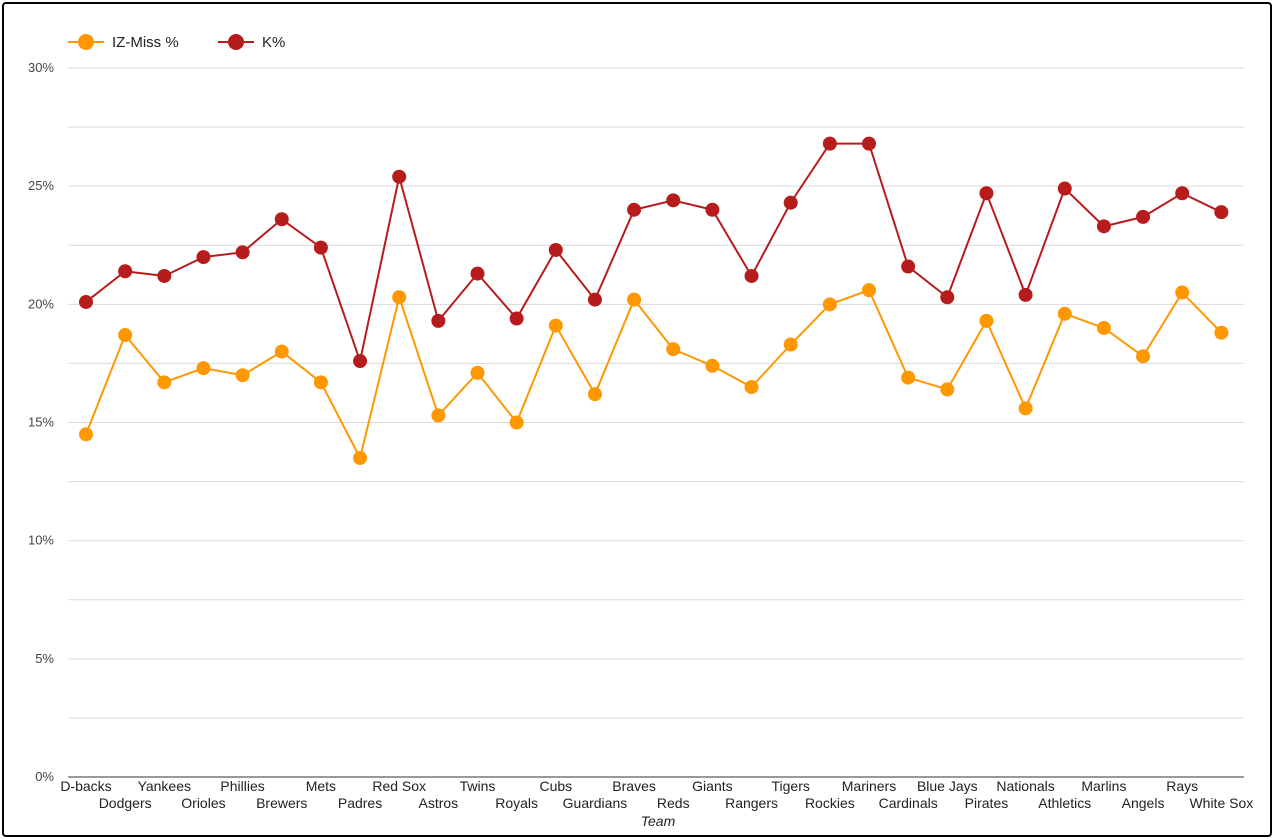 The height and width of the screenshot is (839, 1274). I want to click on legend: IZ-Miss % K%, so click(176, 42).